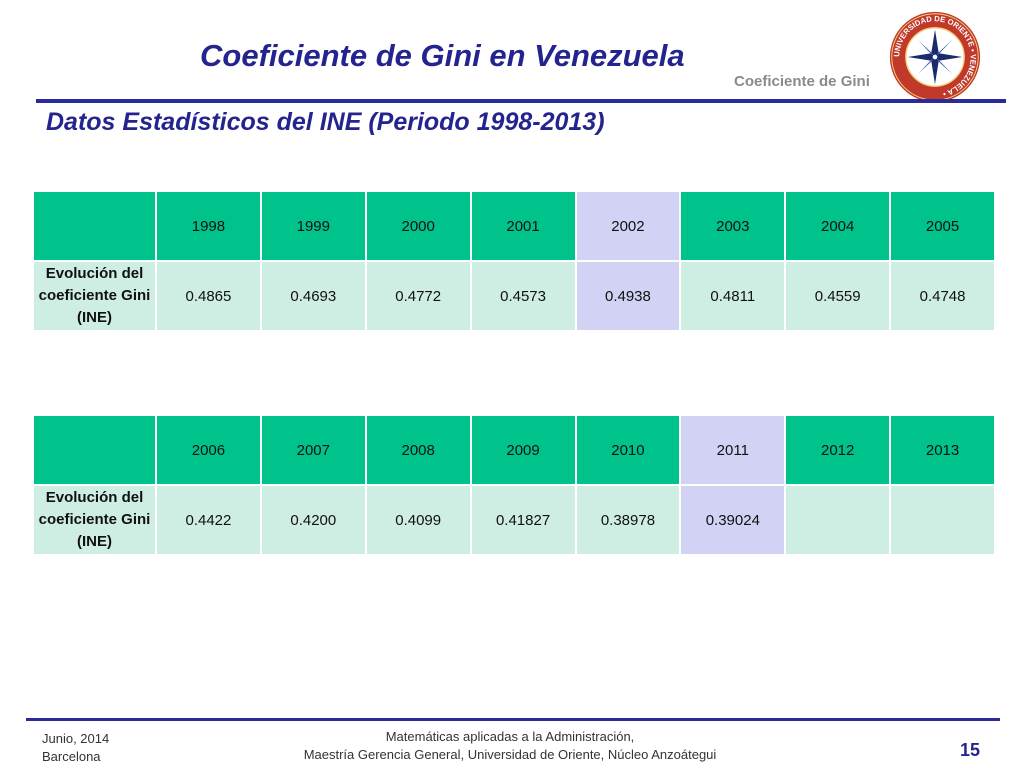 The image size is (1024, 768). Describe the element at coordinates (838, 226) in the screenshot. I see `year-cell: 2004` at that location.